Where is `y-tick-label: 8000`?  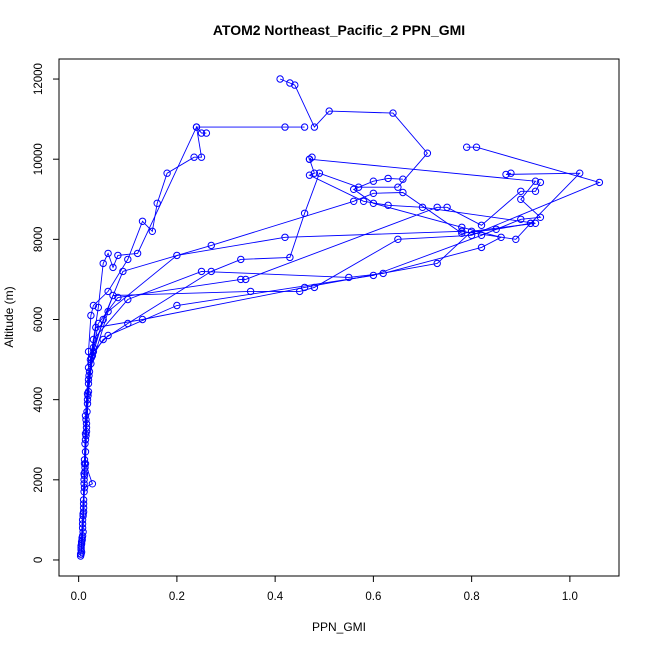 y-tick-label: 8000 is located at coordinates (39, 240).